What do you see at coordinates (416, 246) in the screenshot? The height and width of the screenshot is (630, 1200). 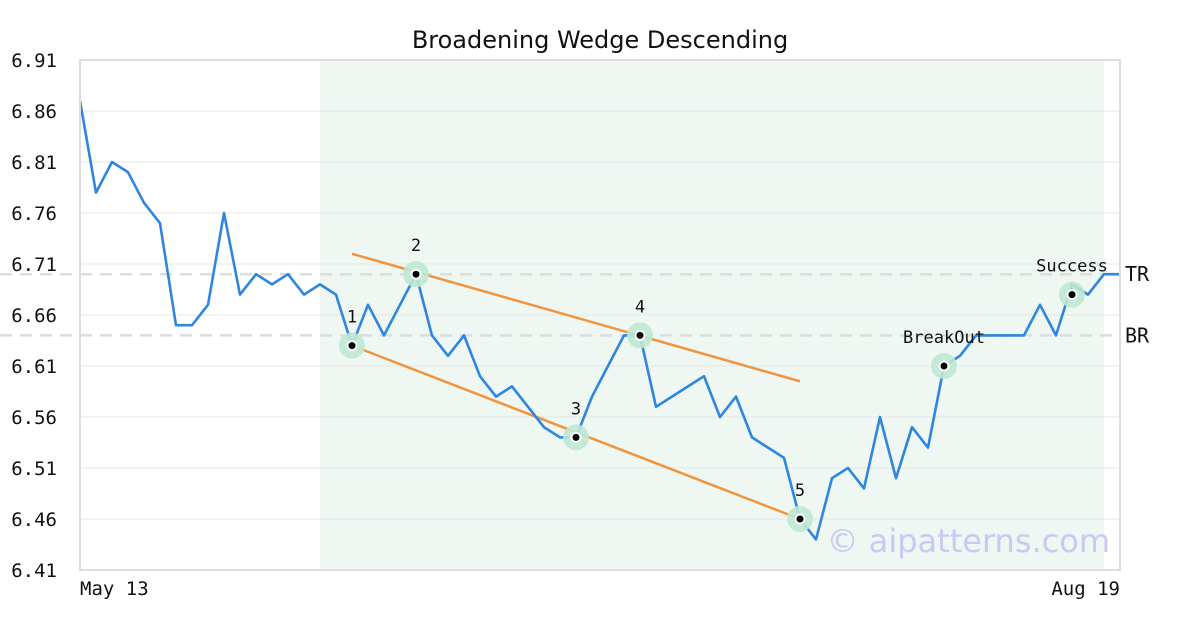 I see `point-label: 2` at bounding box center [416, 246].